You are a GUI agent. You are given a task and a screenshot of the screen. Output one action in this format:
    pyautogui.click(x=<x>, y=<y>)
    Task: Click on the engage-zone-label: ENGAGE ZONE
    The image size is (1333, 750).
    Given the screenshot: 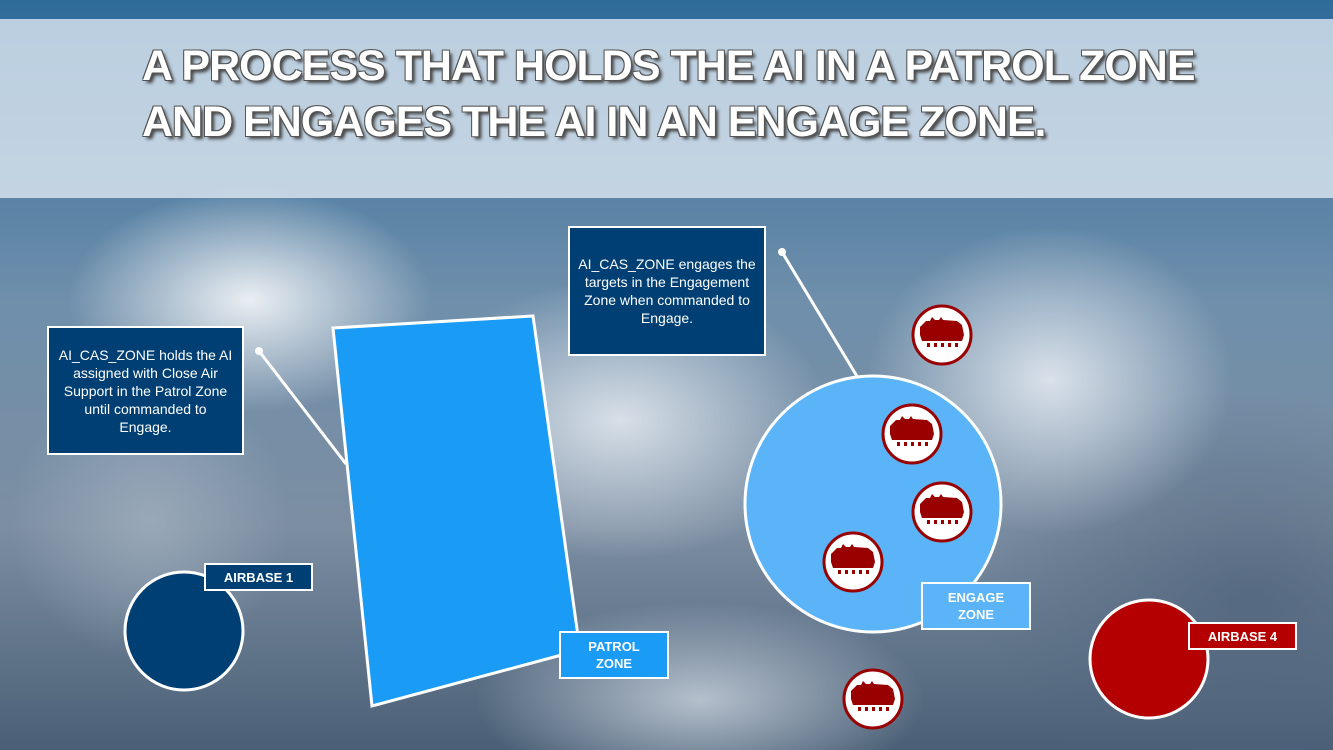 What is the action you would take?
    pyautogui.click(x=976, y=606)
    